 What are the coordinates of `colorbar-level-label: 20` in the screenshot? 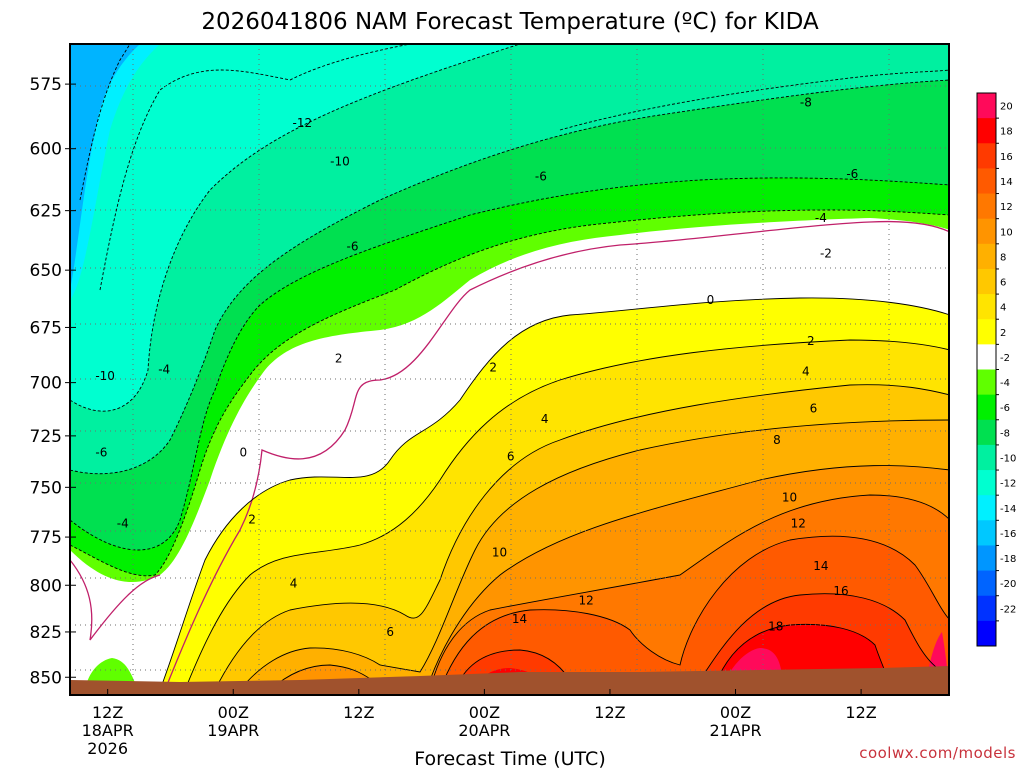 It's located at (1006, 107).